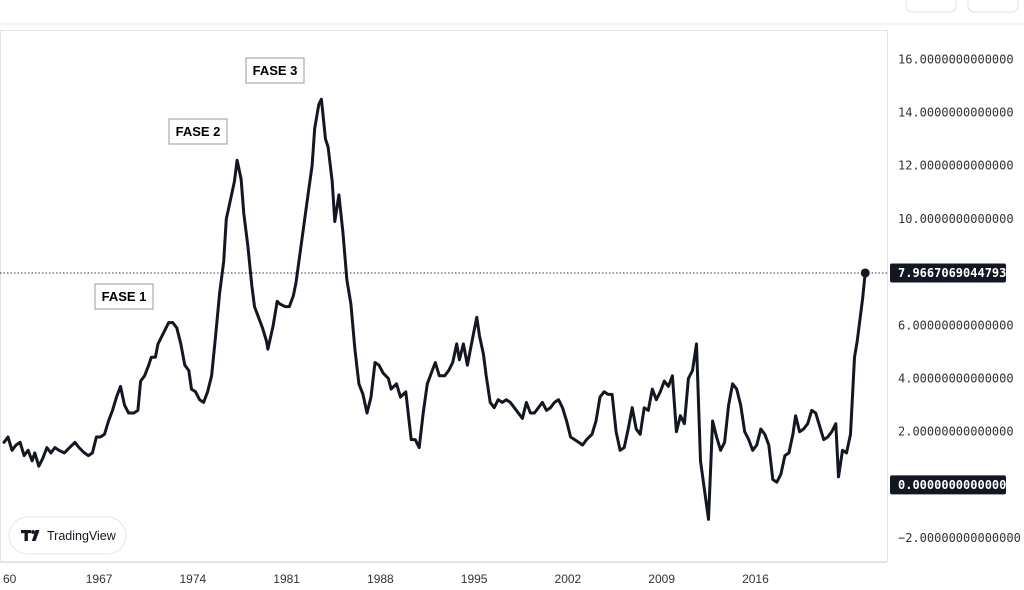 The image size is (1024, 590). I want to click on zero-value-badge: 0.00000000000000, so click(952, 485).